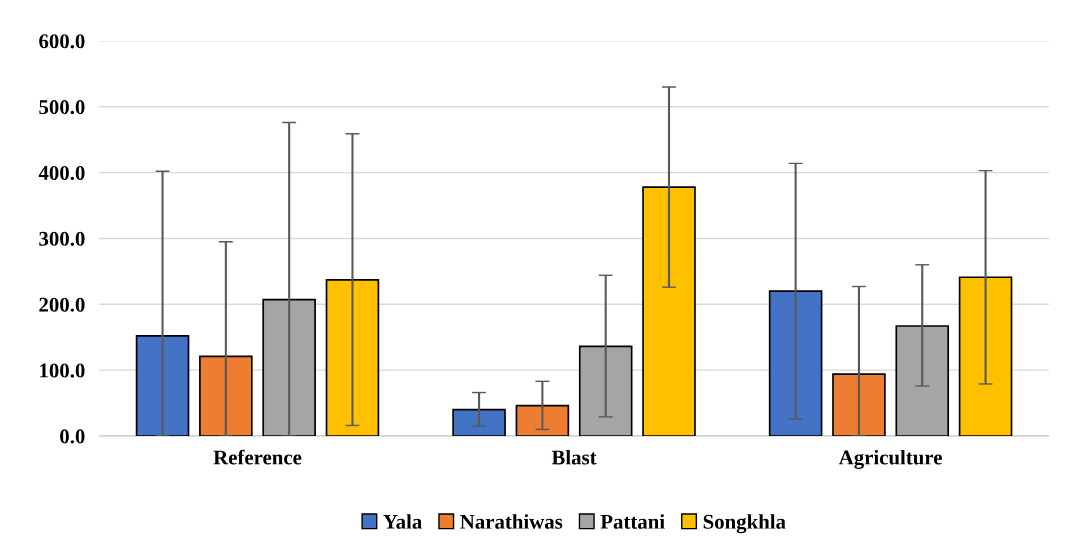  Describe the element at coordinates (402, 521) in the screenshot. I see `legend-label: Yala` at that location.